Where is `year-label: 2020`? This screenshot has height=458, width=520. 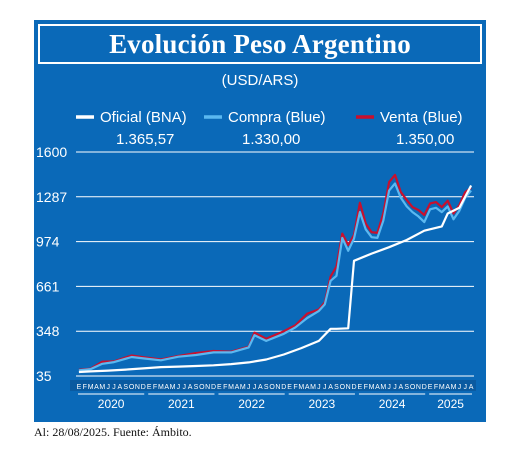
year-label: 2020 is located at coordinates (111, 404).